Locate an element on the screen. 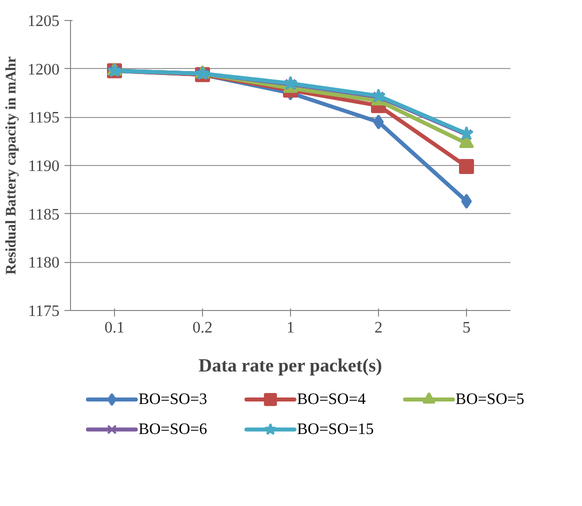 This screenshot has width=582, height=506. legend-label: BO=SO=5 is located at coordinates (490, 399).